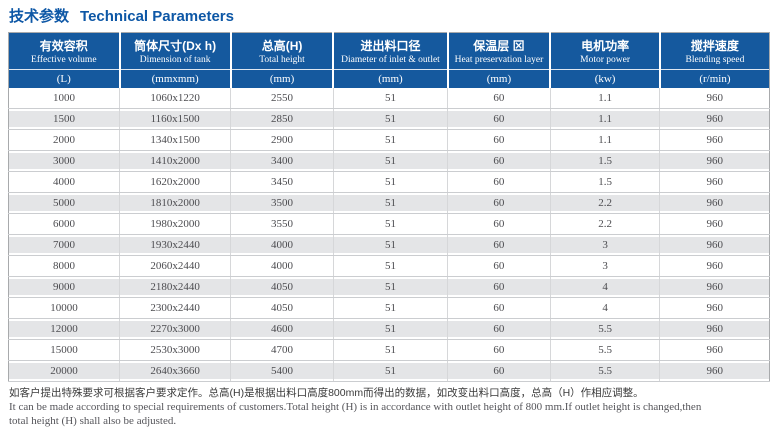 This screenshot has width=780, height=431. What do you see at coordinates (175, 308) in the screenshot?
I see `table-cell: 2300x2440` at bounding box center [175, 308].